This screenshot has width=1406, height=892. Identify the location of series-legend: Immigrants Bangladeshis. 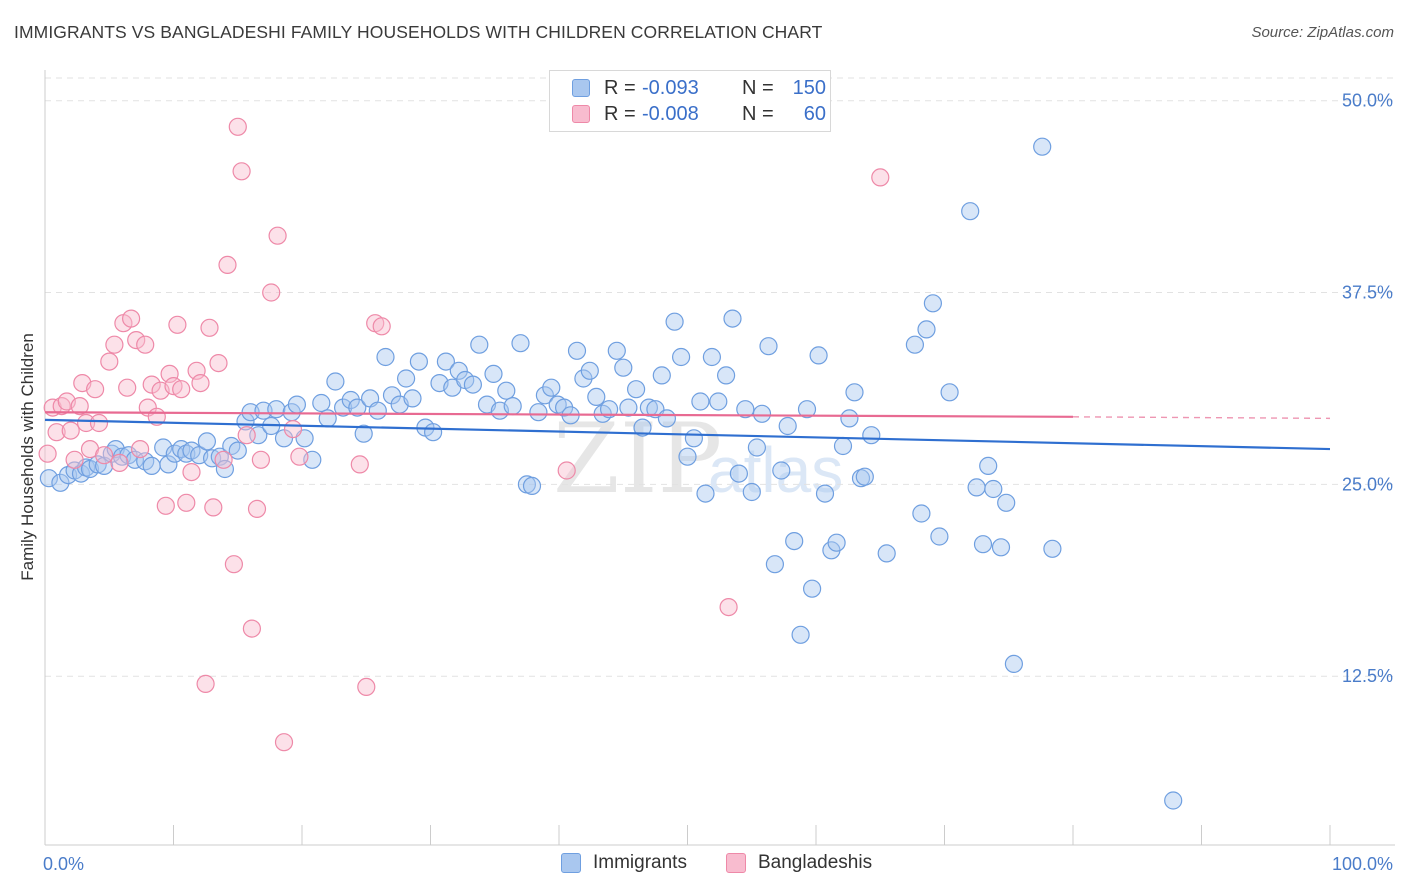
(703, 864).